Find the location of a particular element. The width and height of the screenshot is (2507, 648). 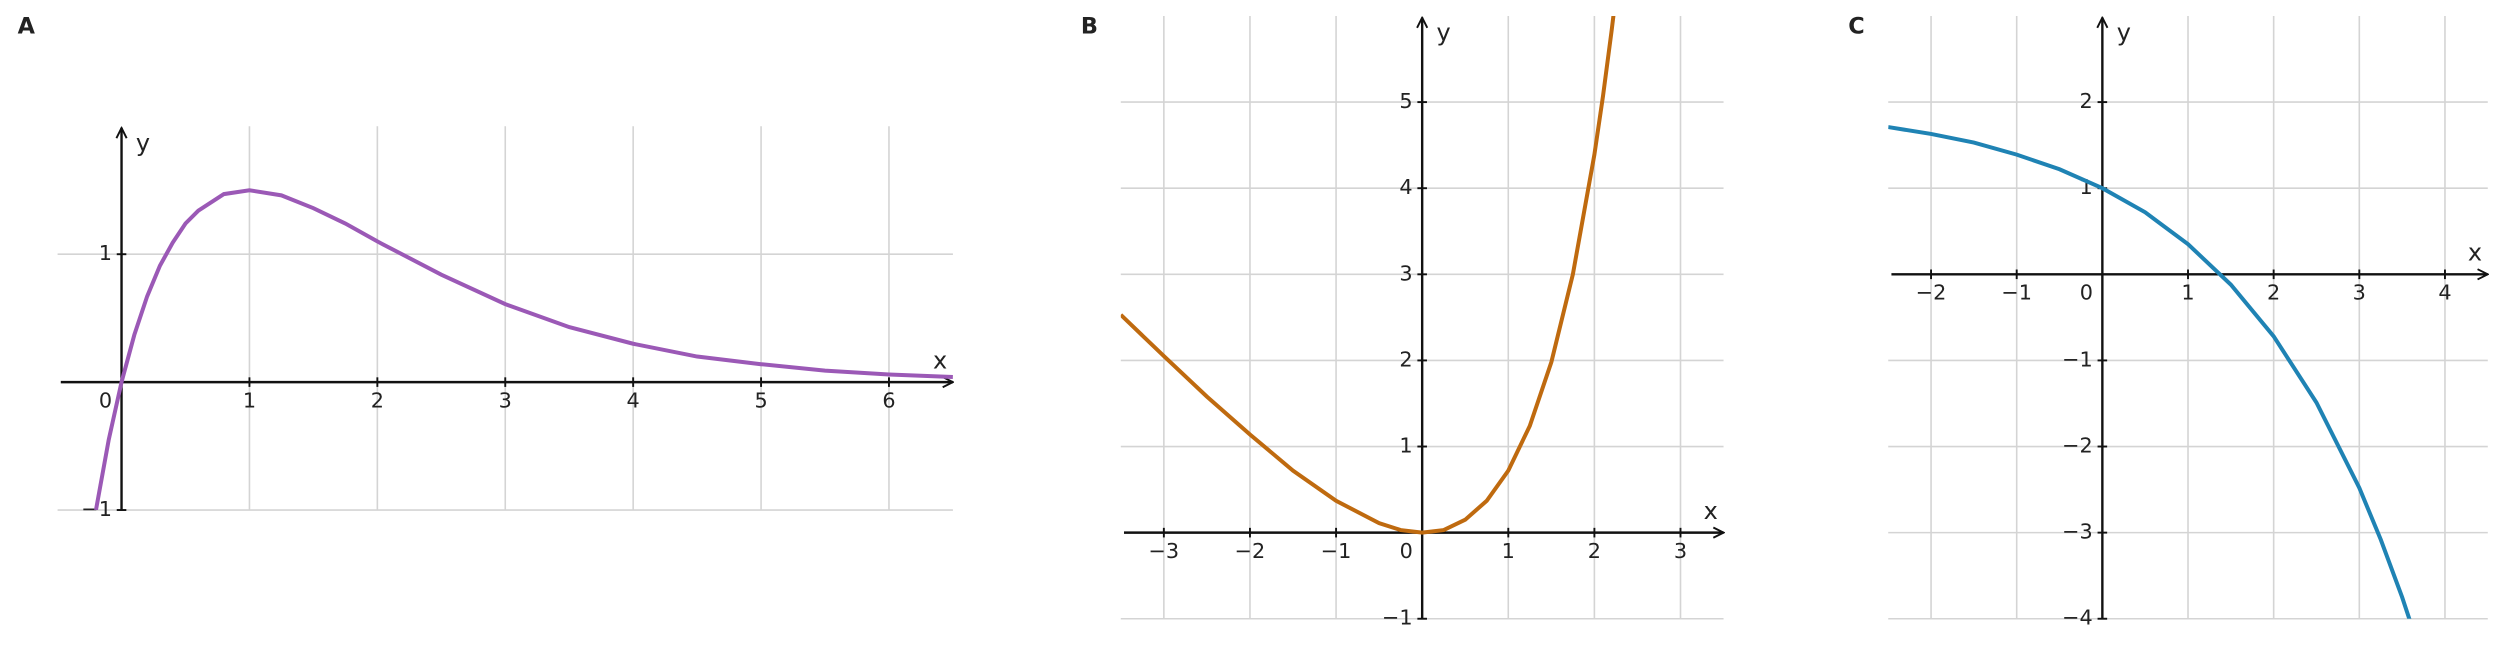

x-tick-label: 5 is located at coordinates (760, 400).